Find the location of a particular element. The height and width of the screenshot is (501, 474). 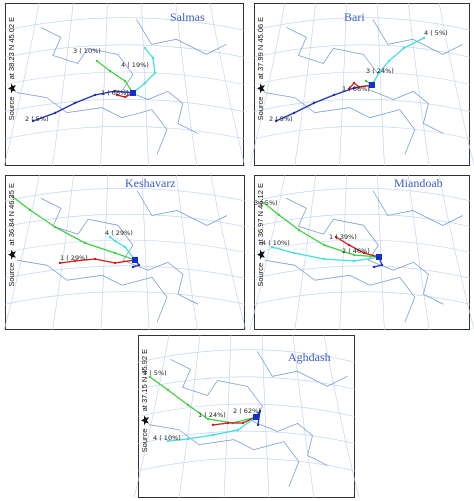

source-caption: Source at 37.99 N 45.06 E is located at coordinates (260, 69).